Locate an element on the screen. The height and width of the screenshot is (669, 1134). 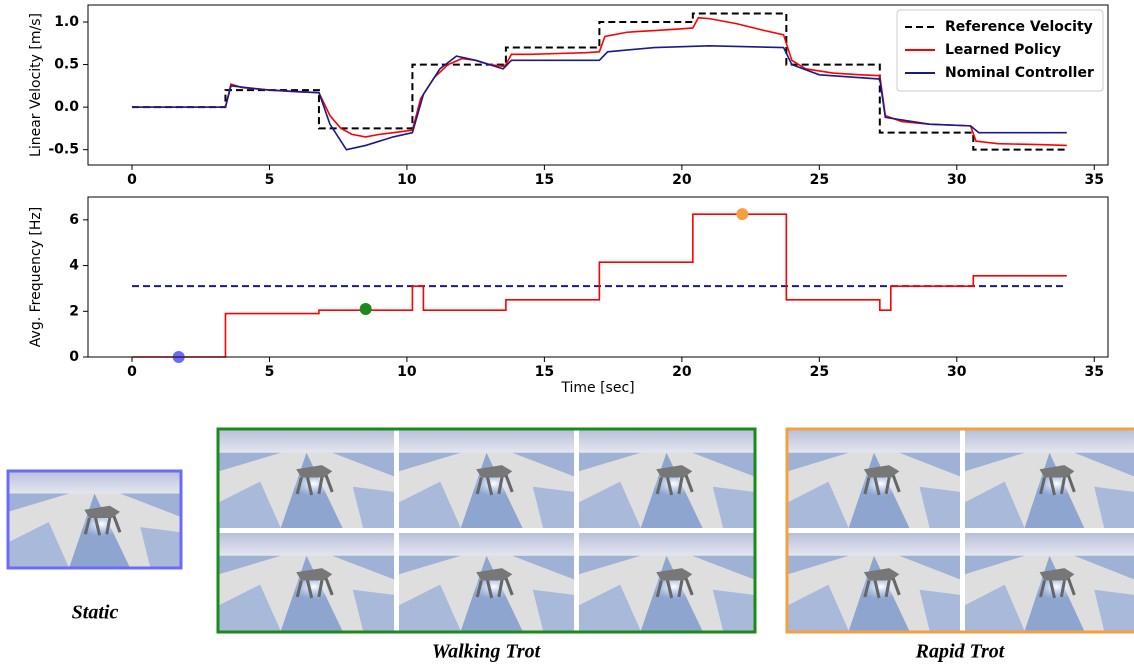
series-line is located at coordinates (599, 98).